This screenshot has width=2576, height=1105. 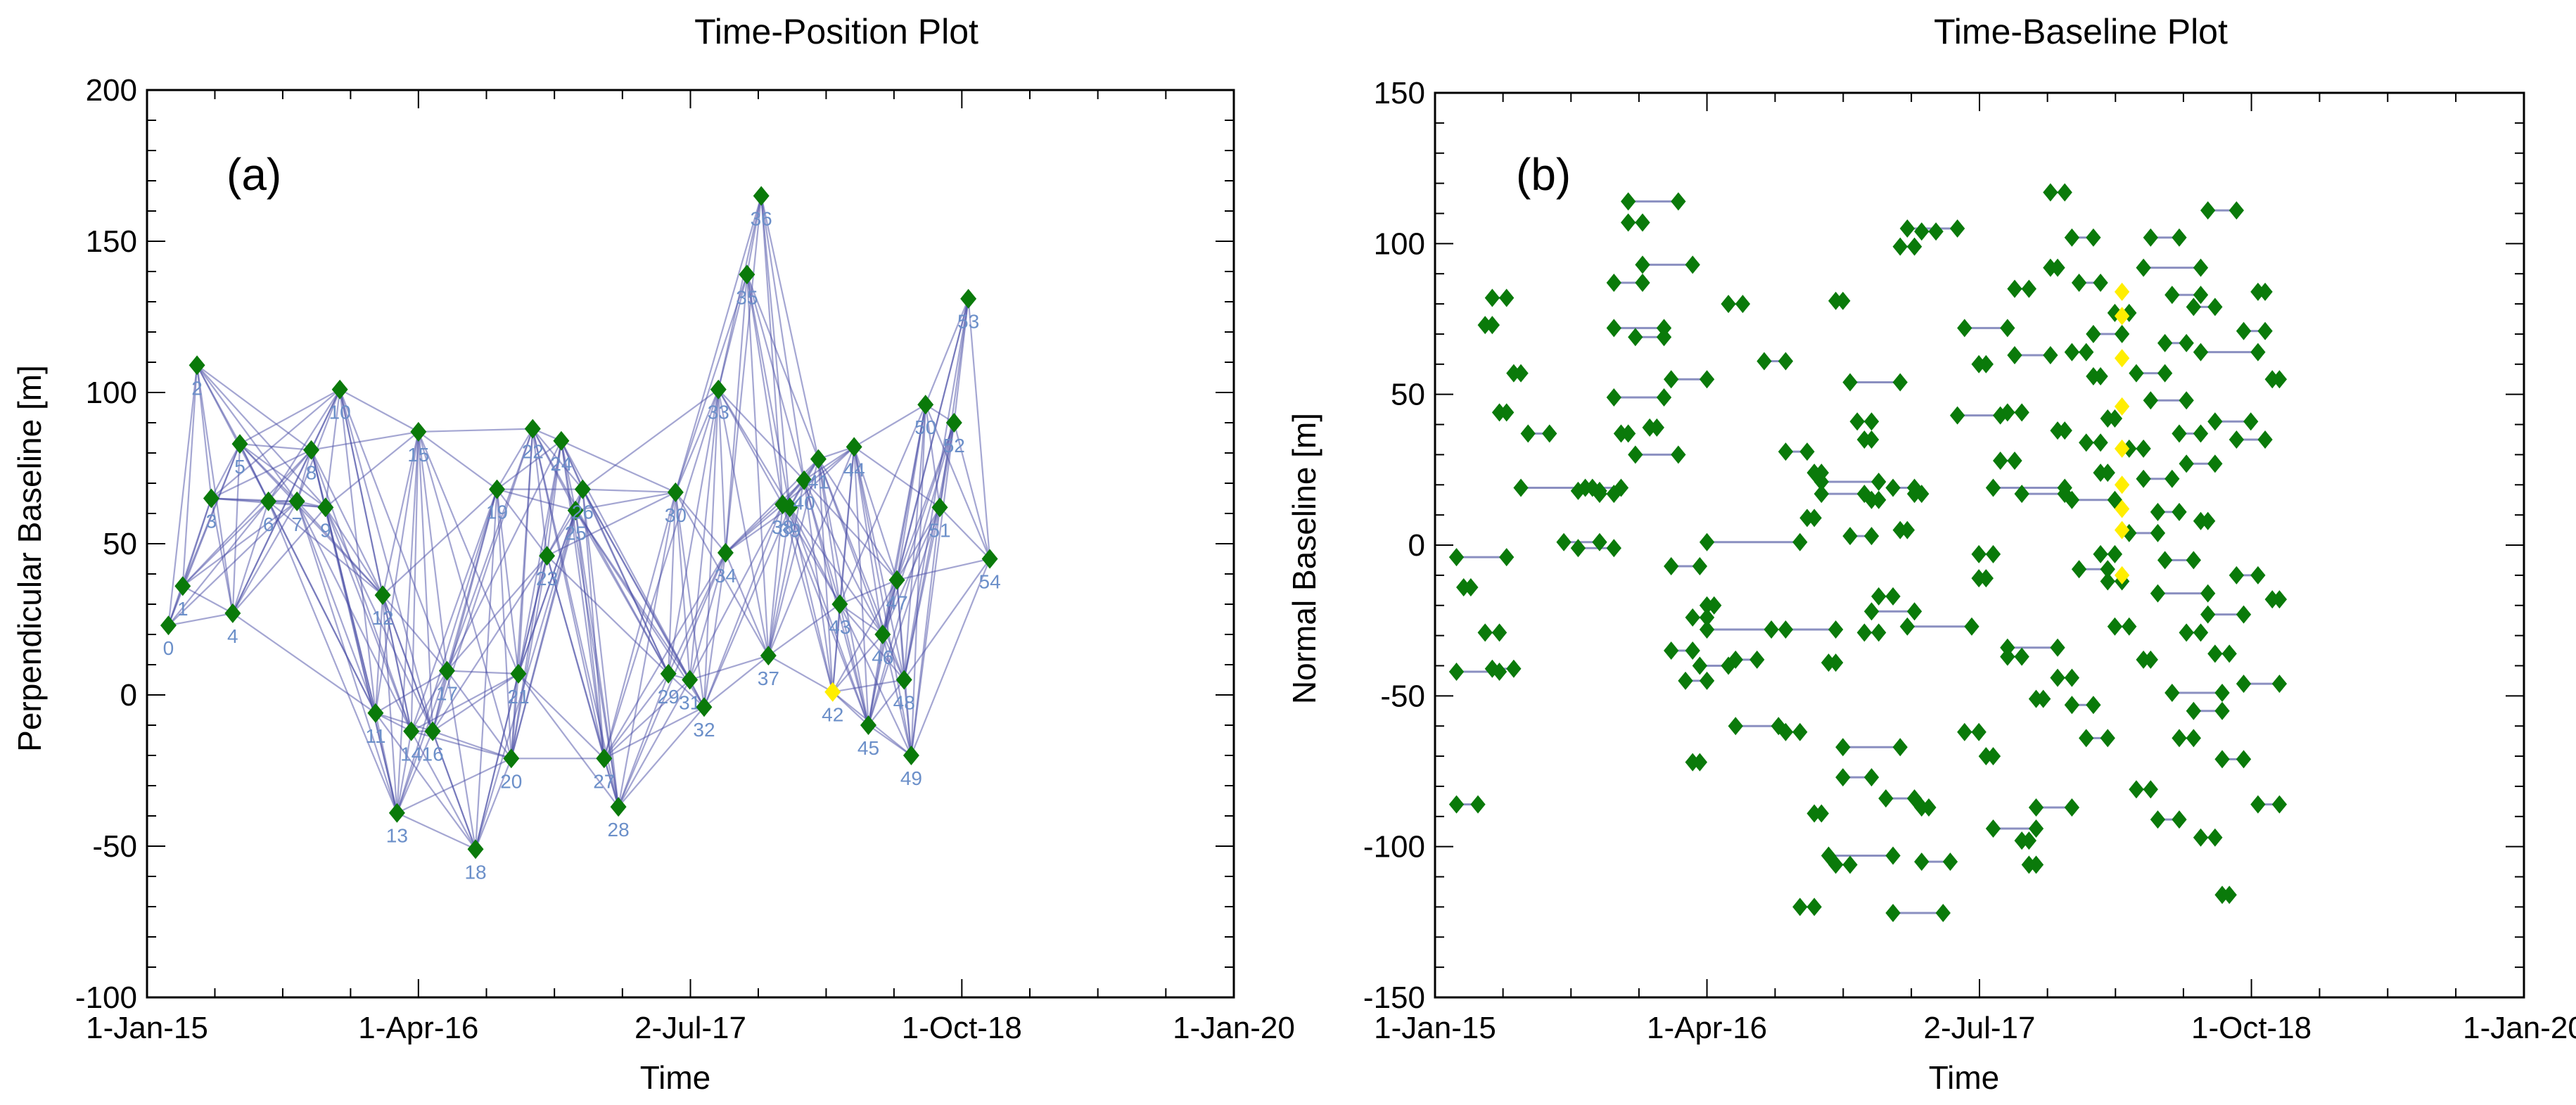 What do you see at coordinates (111, 242) in the screenshot?
I see `y-tick-label: 150` at bounding box center [111, 242].